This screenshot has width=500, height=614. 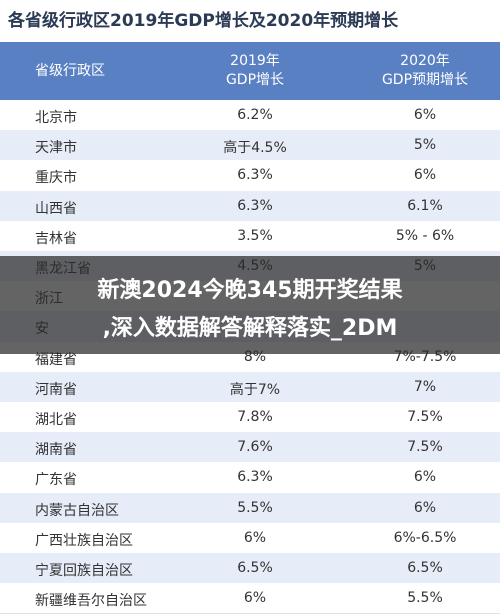 I want to click on table-cell: 6.2%, so click(x=255, y=115).